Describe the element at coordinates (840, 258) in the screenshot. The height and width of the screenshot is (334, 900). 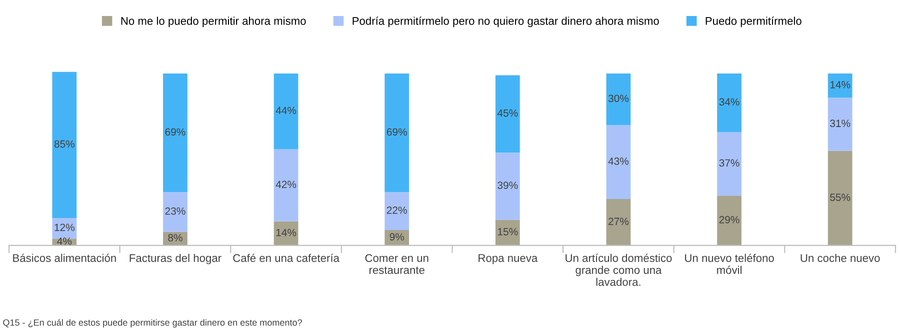
I see `x-tick-label: Un coche nuevo` at that location.